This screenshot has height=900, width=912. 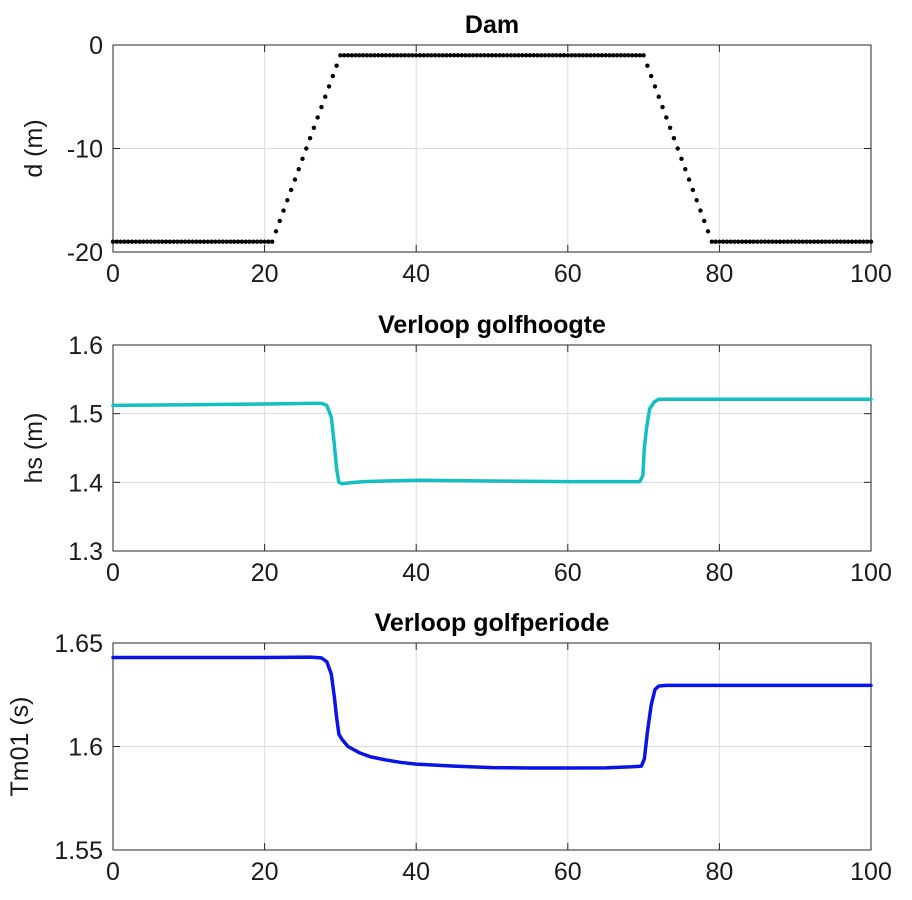 I want to click on wave-period-y-tick-label: 1.65, so click(x=78, y=644).